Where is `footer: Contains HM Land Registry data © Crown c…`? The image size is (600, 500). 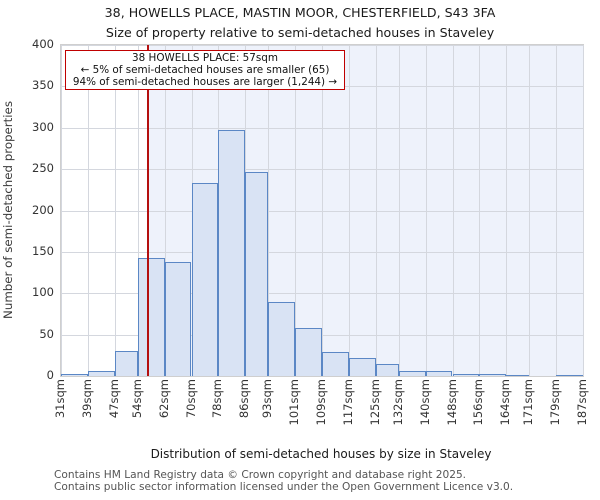 footer: Contains HM Land Registry data © Crown c… is located at coordinates (327, 481).